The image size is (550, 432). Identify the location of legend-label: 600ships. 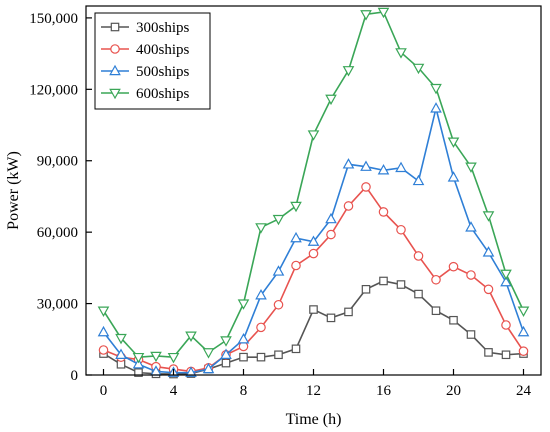
(163, 94).